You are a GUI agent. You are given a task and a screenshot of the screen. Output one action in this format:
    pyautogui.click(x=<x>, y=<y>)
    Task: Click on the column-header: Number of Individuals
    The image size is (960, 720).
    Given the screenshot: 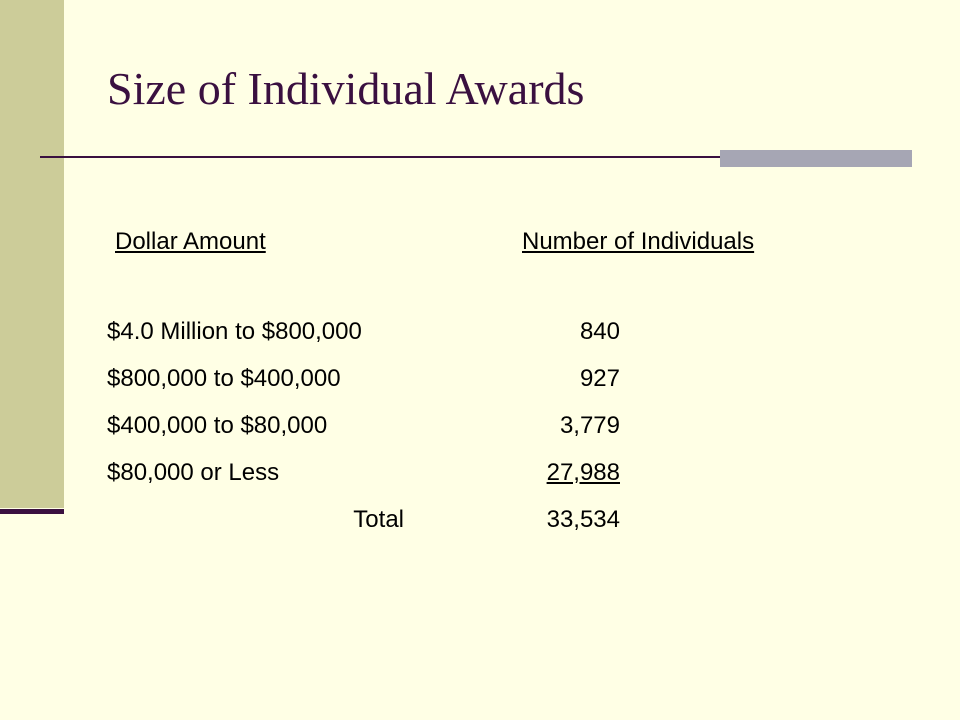 What is the action you would take?
    pyautogui.click(x=638, y=241)
    